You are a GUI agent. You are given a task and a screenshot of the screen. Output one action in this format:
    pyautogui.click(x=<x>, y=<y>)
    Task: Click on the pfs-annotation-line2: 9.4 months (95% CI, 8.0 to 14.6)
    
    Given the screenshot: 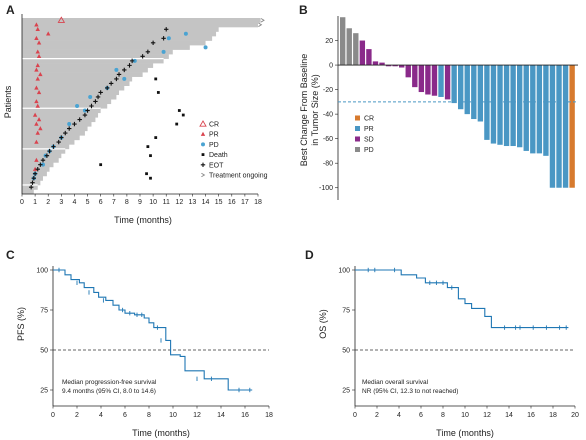 What is the action you would take?
    pyautogui.click(x=109, y=391)
    